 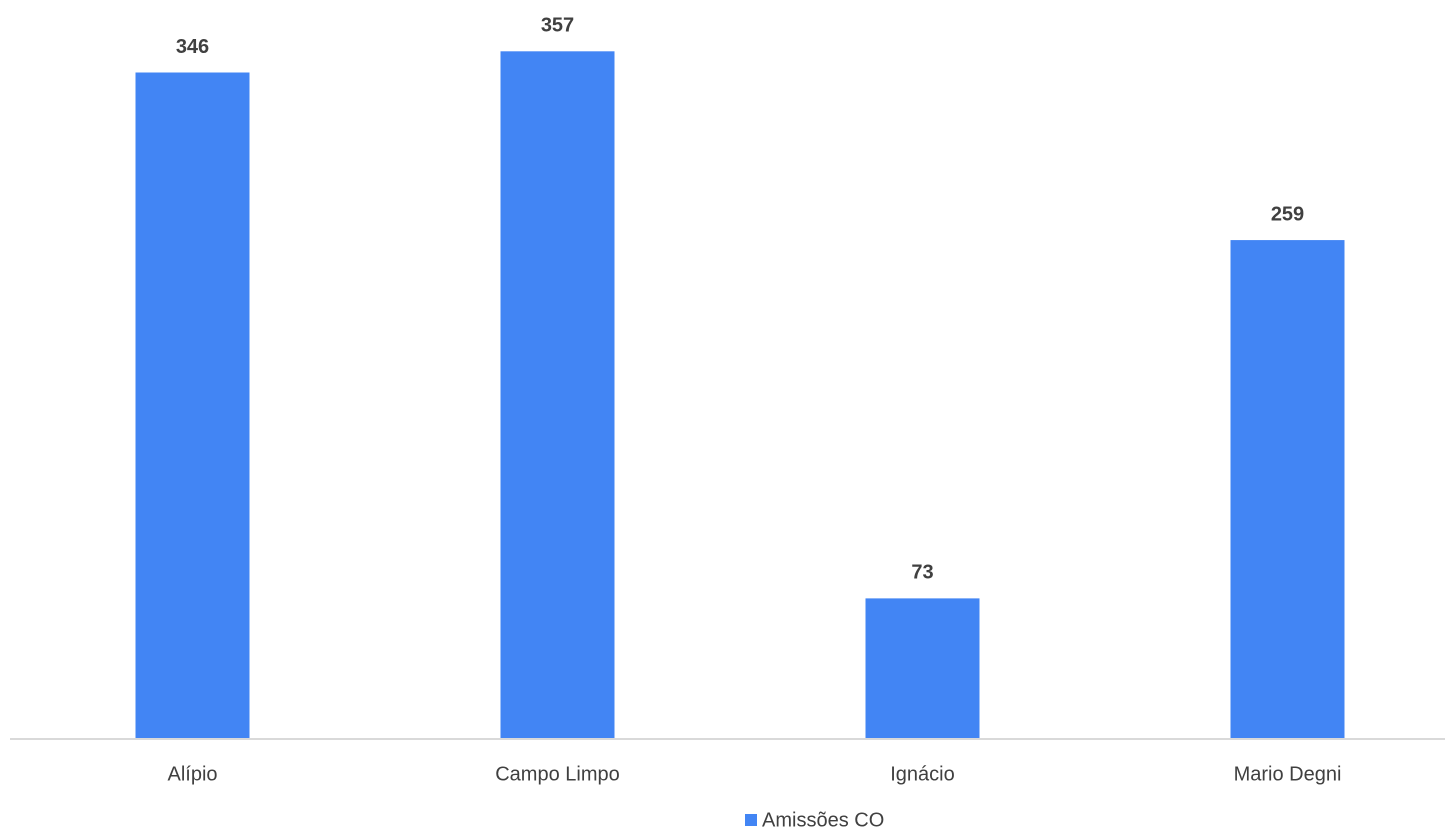 What do you see at coordinates (192, 774) in the screenshot?
I see `x-tick-label: Alípio` at bounding box center [192, 774].